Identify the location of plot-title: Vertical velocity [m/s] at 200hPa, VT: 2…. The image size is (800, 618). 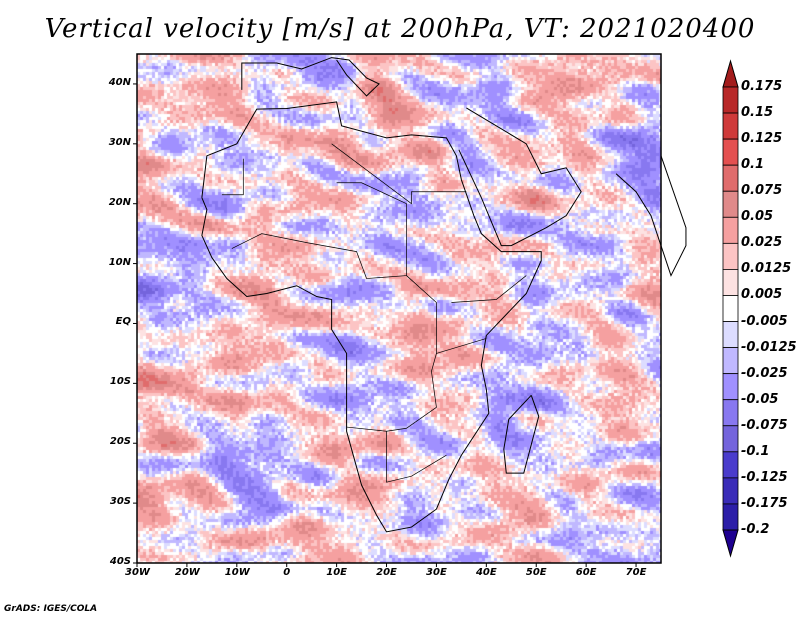
(400, 29).